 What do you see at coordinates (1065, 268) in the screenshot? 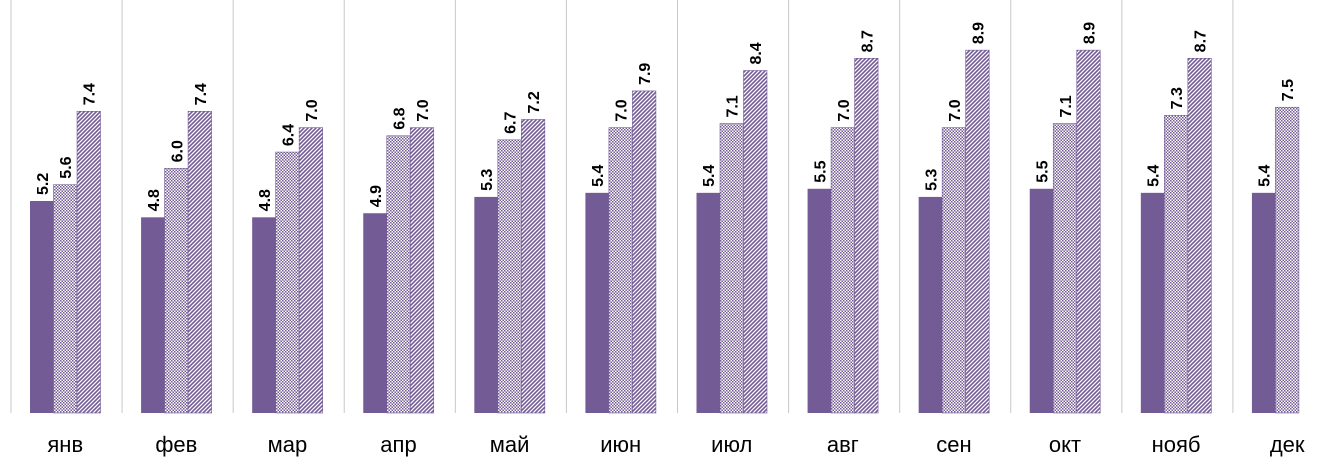
I see `bar-series-2-окт` at bounding box center [1065, 268].